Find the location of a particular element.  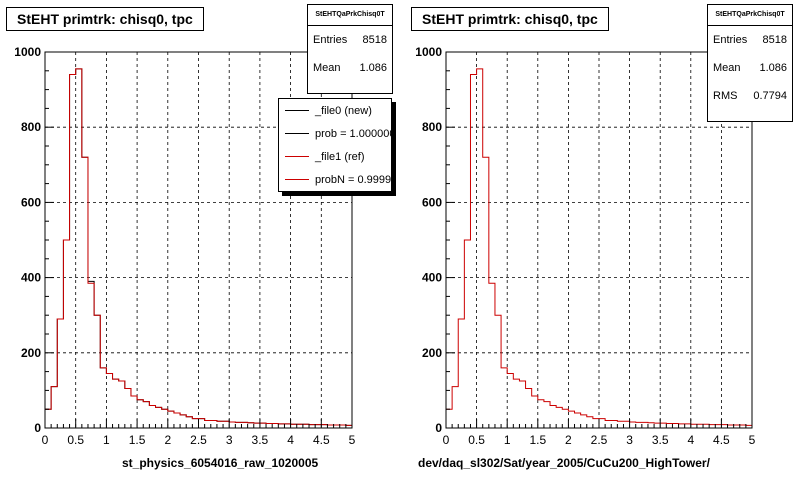

pad2-x-tick-label-8: 4 is located at coordinates (690, 440).